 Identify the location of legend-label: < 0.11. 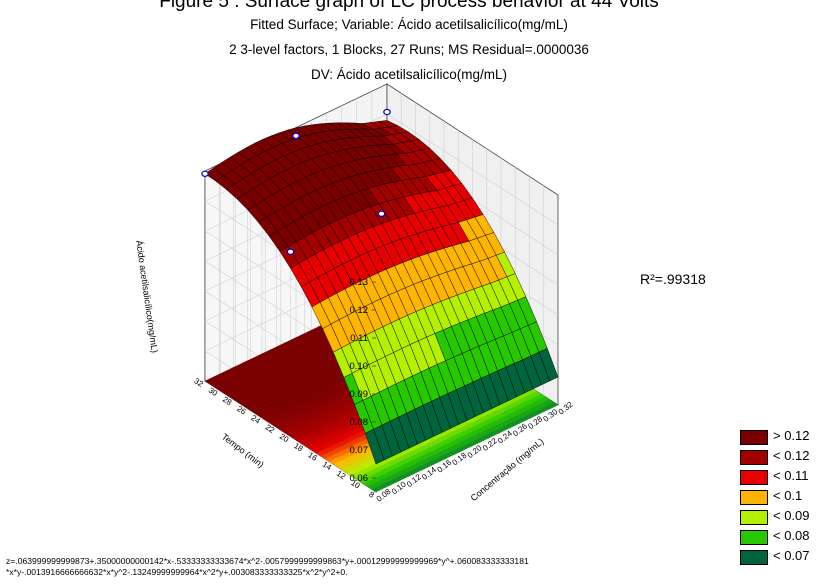
(791, 475).